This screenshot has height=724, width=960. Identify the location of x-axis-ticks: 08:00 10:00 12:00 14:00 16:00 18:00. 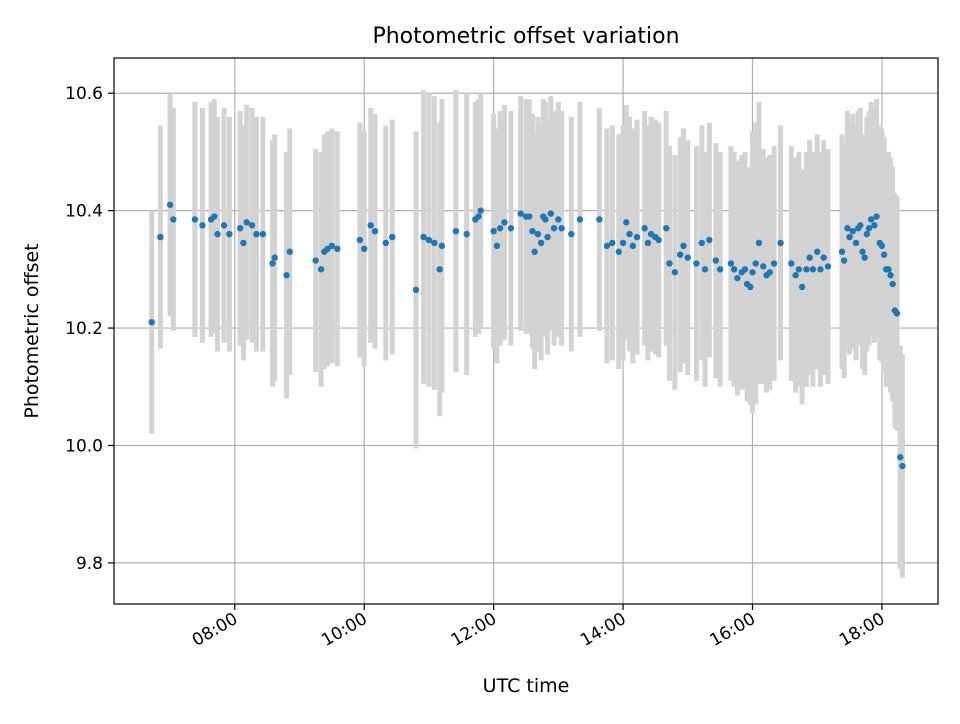
(538, 627).